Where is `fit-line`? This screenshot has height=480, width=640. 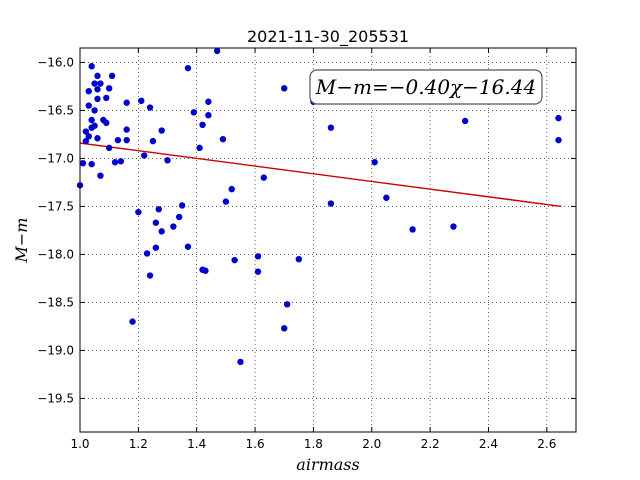 fit-line is located at coordinates (320, 175).